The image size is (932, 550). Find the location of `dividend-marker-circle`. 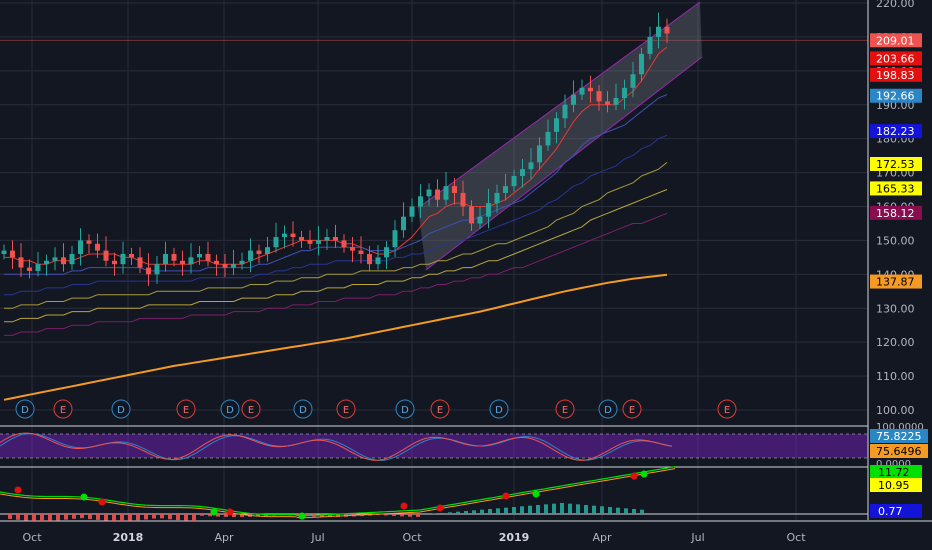

dividend-marker-circle is located at coordinates (121, 409).